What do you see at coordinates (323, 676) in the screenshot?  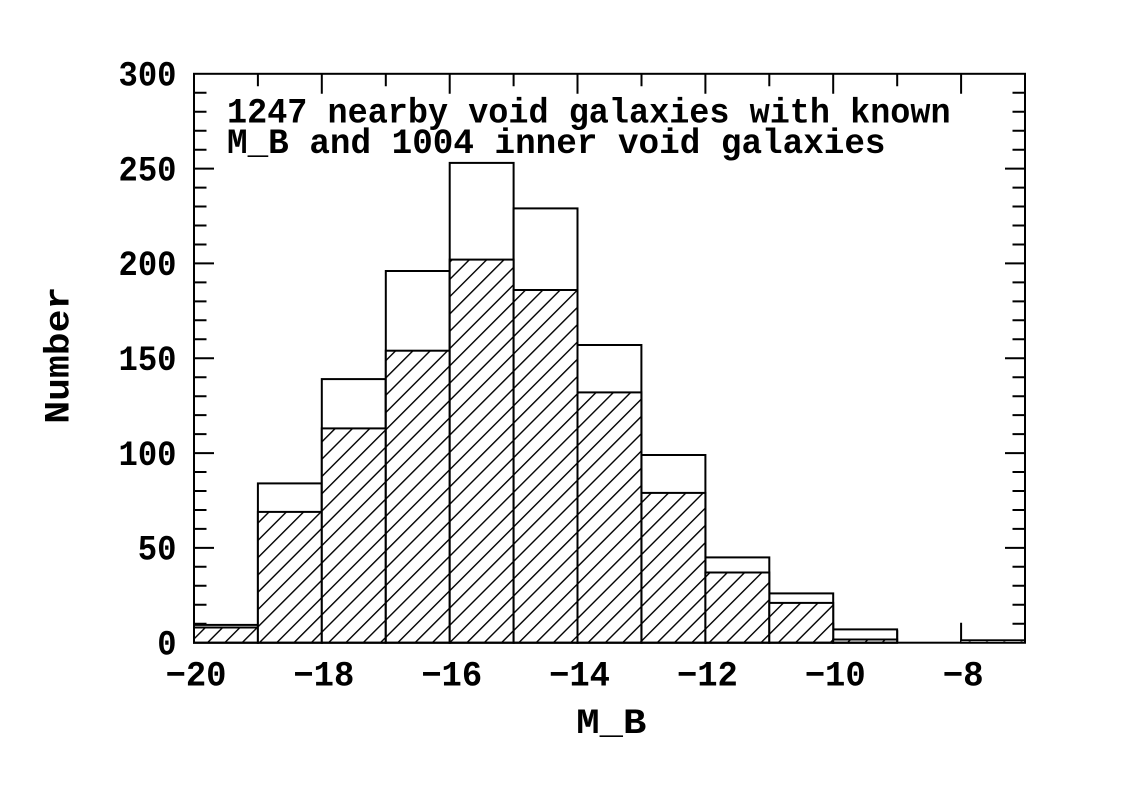 I see `svg-text: −18` at bounding box center [323, 676].